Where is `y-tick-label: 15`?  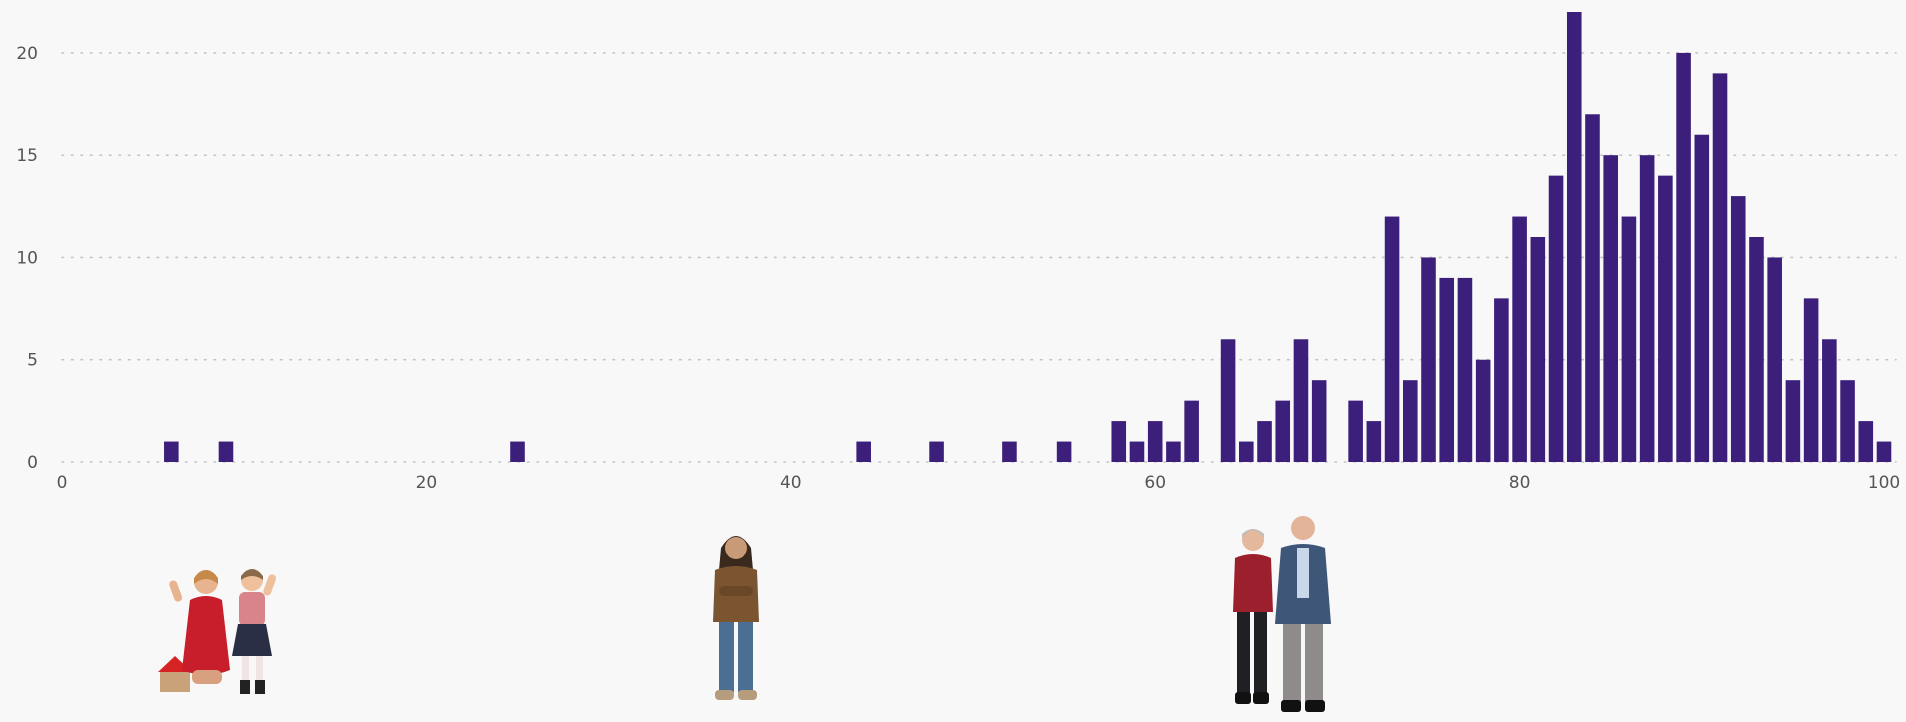 y-tick-label: 15 is located at coordinates (27, 156).